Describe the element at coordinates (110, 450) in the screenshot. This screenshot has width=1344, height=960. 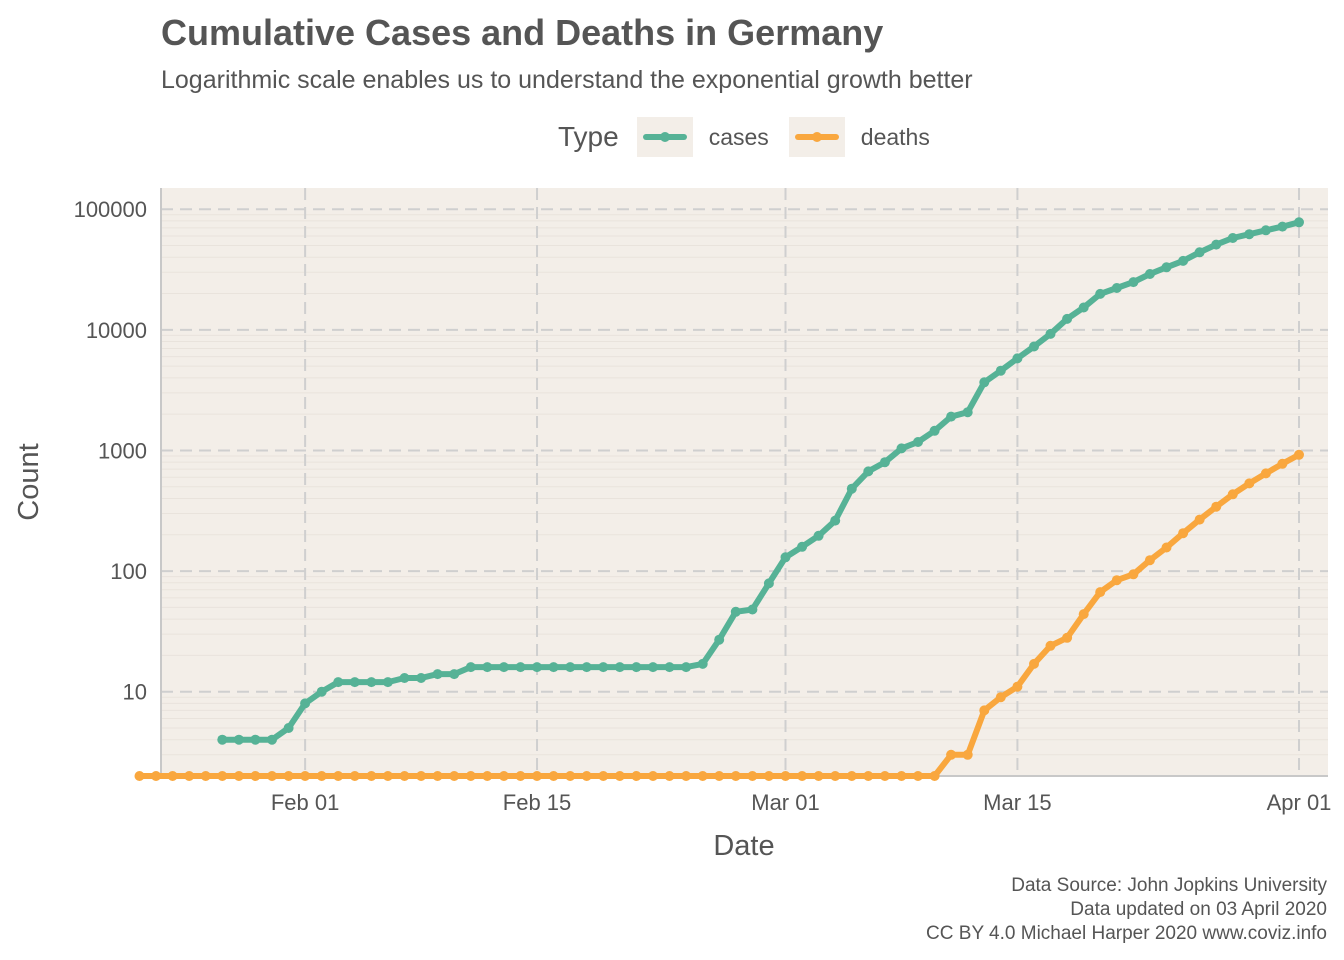
I see `y-tick-labels: 10 100 1000 10000 100000` at that location.